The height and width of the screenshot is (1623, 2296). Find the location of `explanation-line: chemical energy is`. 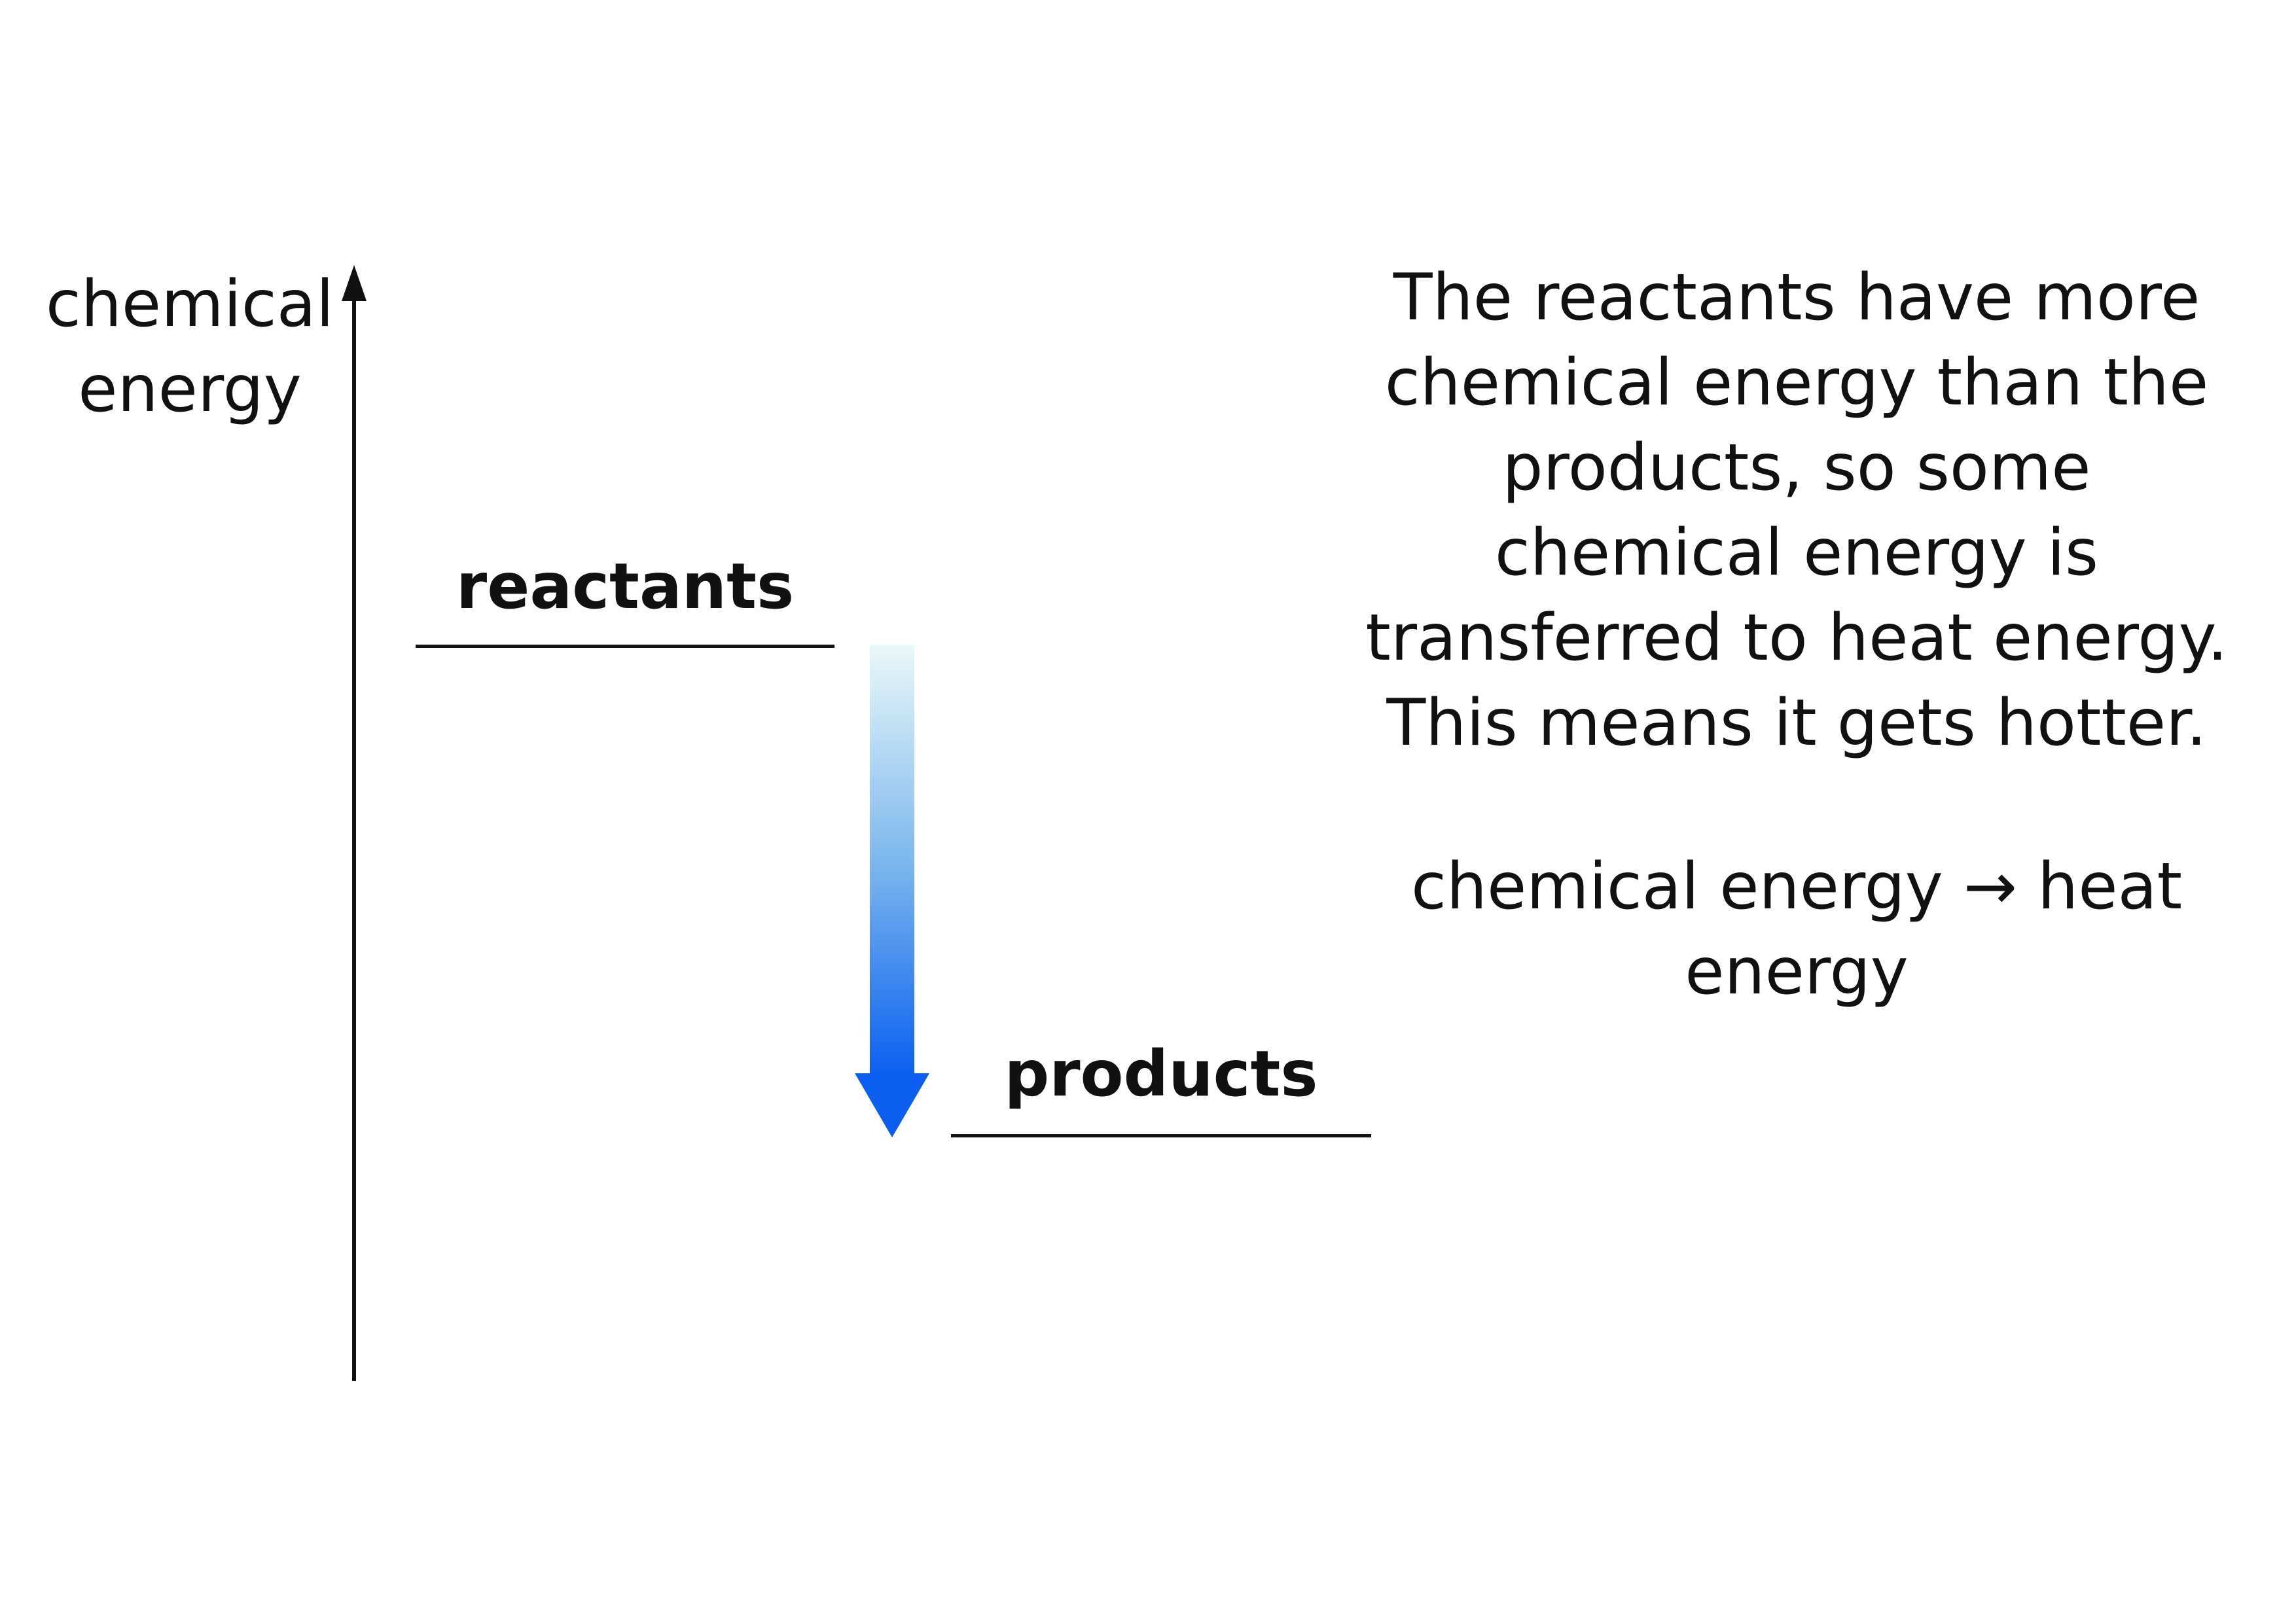

explanation-line: chemical energy is is located at coordinates (1796, 553).